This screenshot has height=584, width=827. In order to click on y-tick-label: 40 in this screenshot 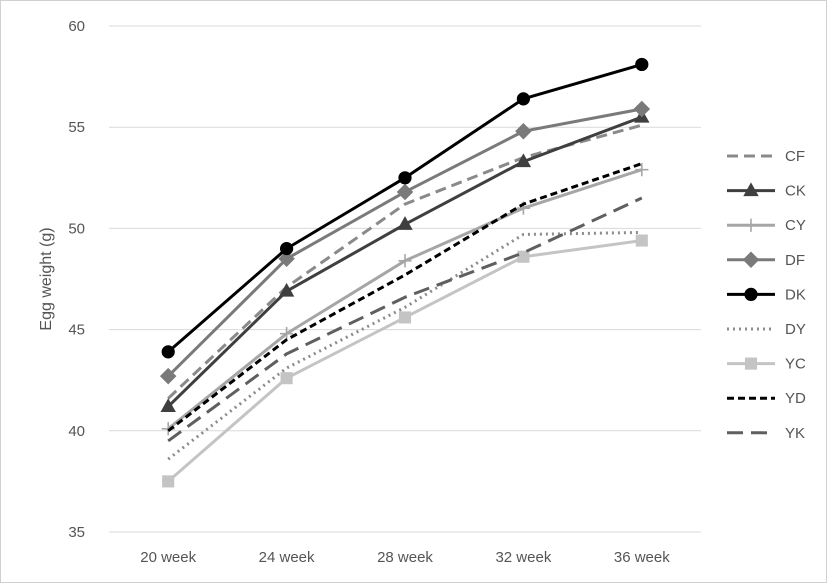, I will do `click(76, 431)`.